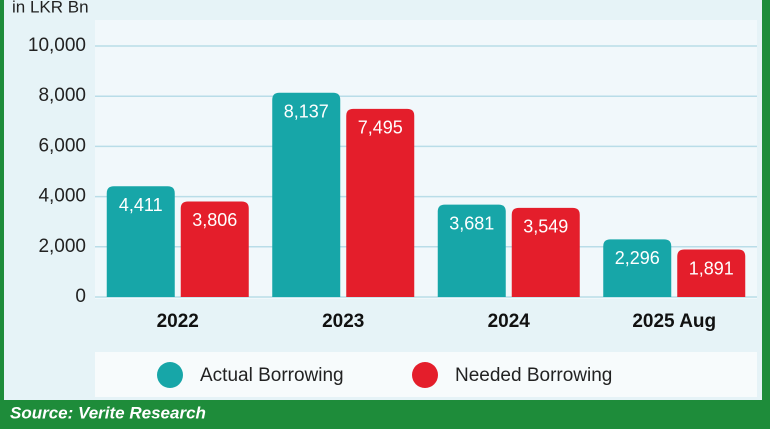 The width and height of the screenshot is (770, 429). Describe the element at coordinates (306, 112) in the screenshot. I see `value-label: 8,137` at that location.